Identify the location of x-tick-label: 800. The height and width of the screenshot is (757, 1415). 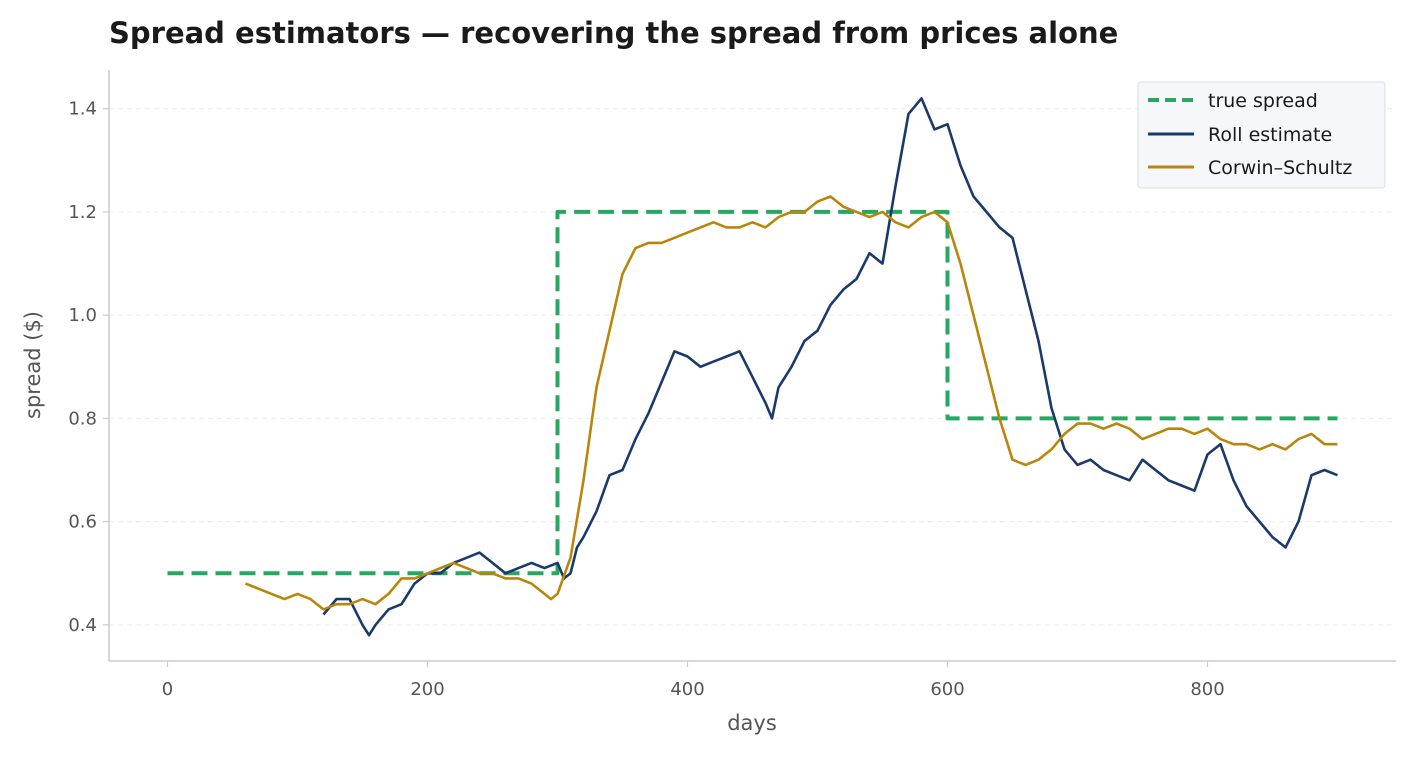
(1207, 689).